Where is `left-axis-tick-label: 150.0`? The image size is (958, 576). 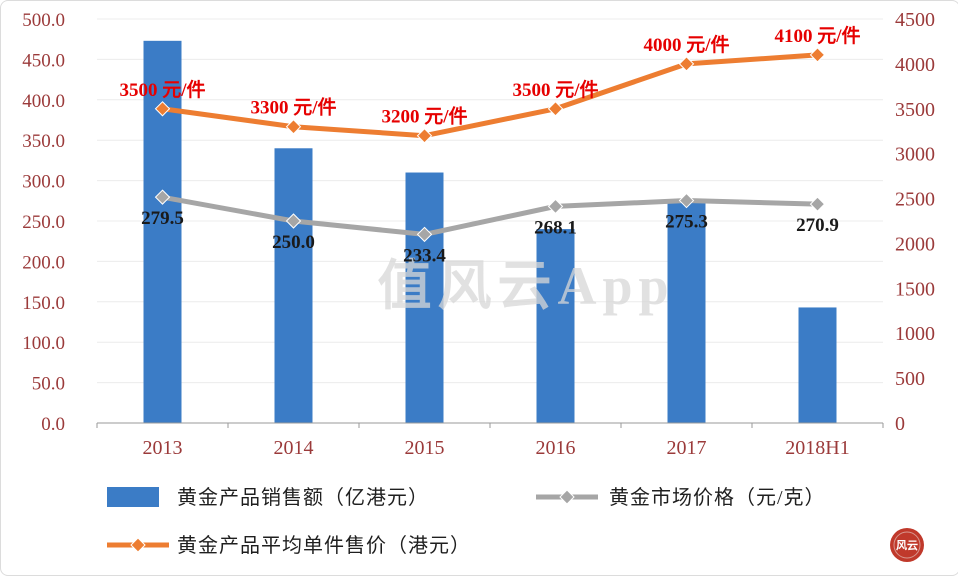
left-axis-tick-label: 150.0 is located at coordinates (43, 303).